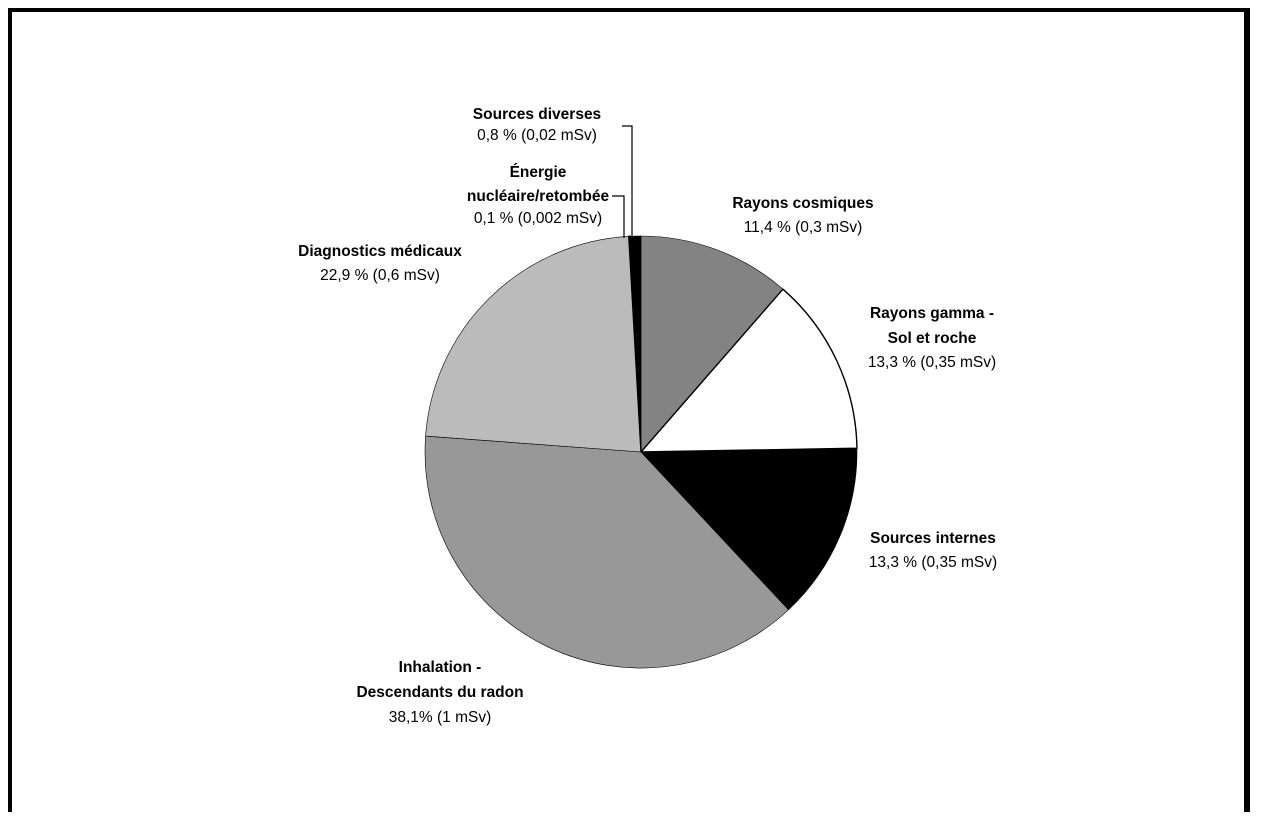  What do you see at coordinates (932, 362) in the screenshot?
I see `value-rayons-gamma: 13,3 % (0,35 mSv)` at bounding box center [932, 362].